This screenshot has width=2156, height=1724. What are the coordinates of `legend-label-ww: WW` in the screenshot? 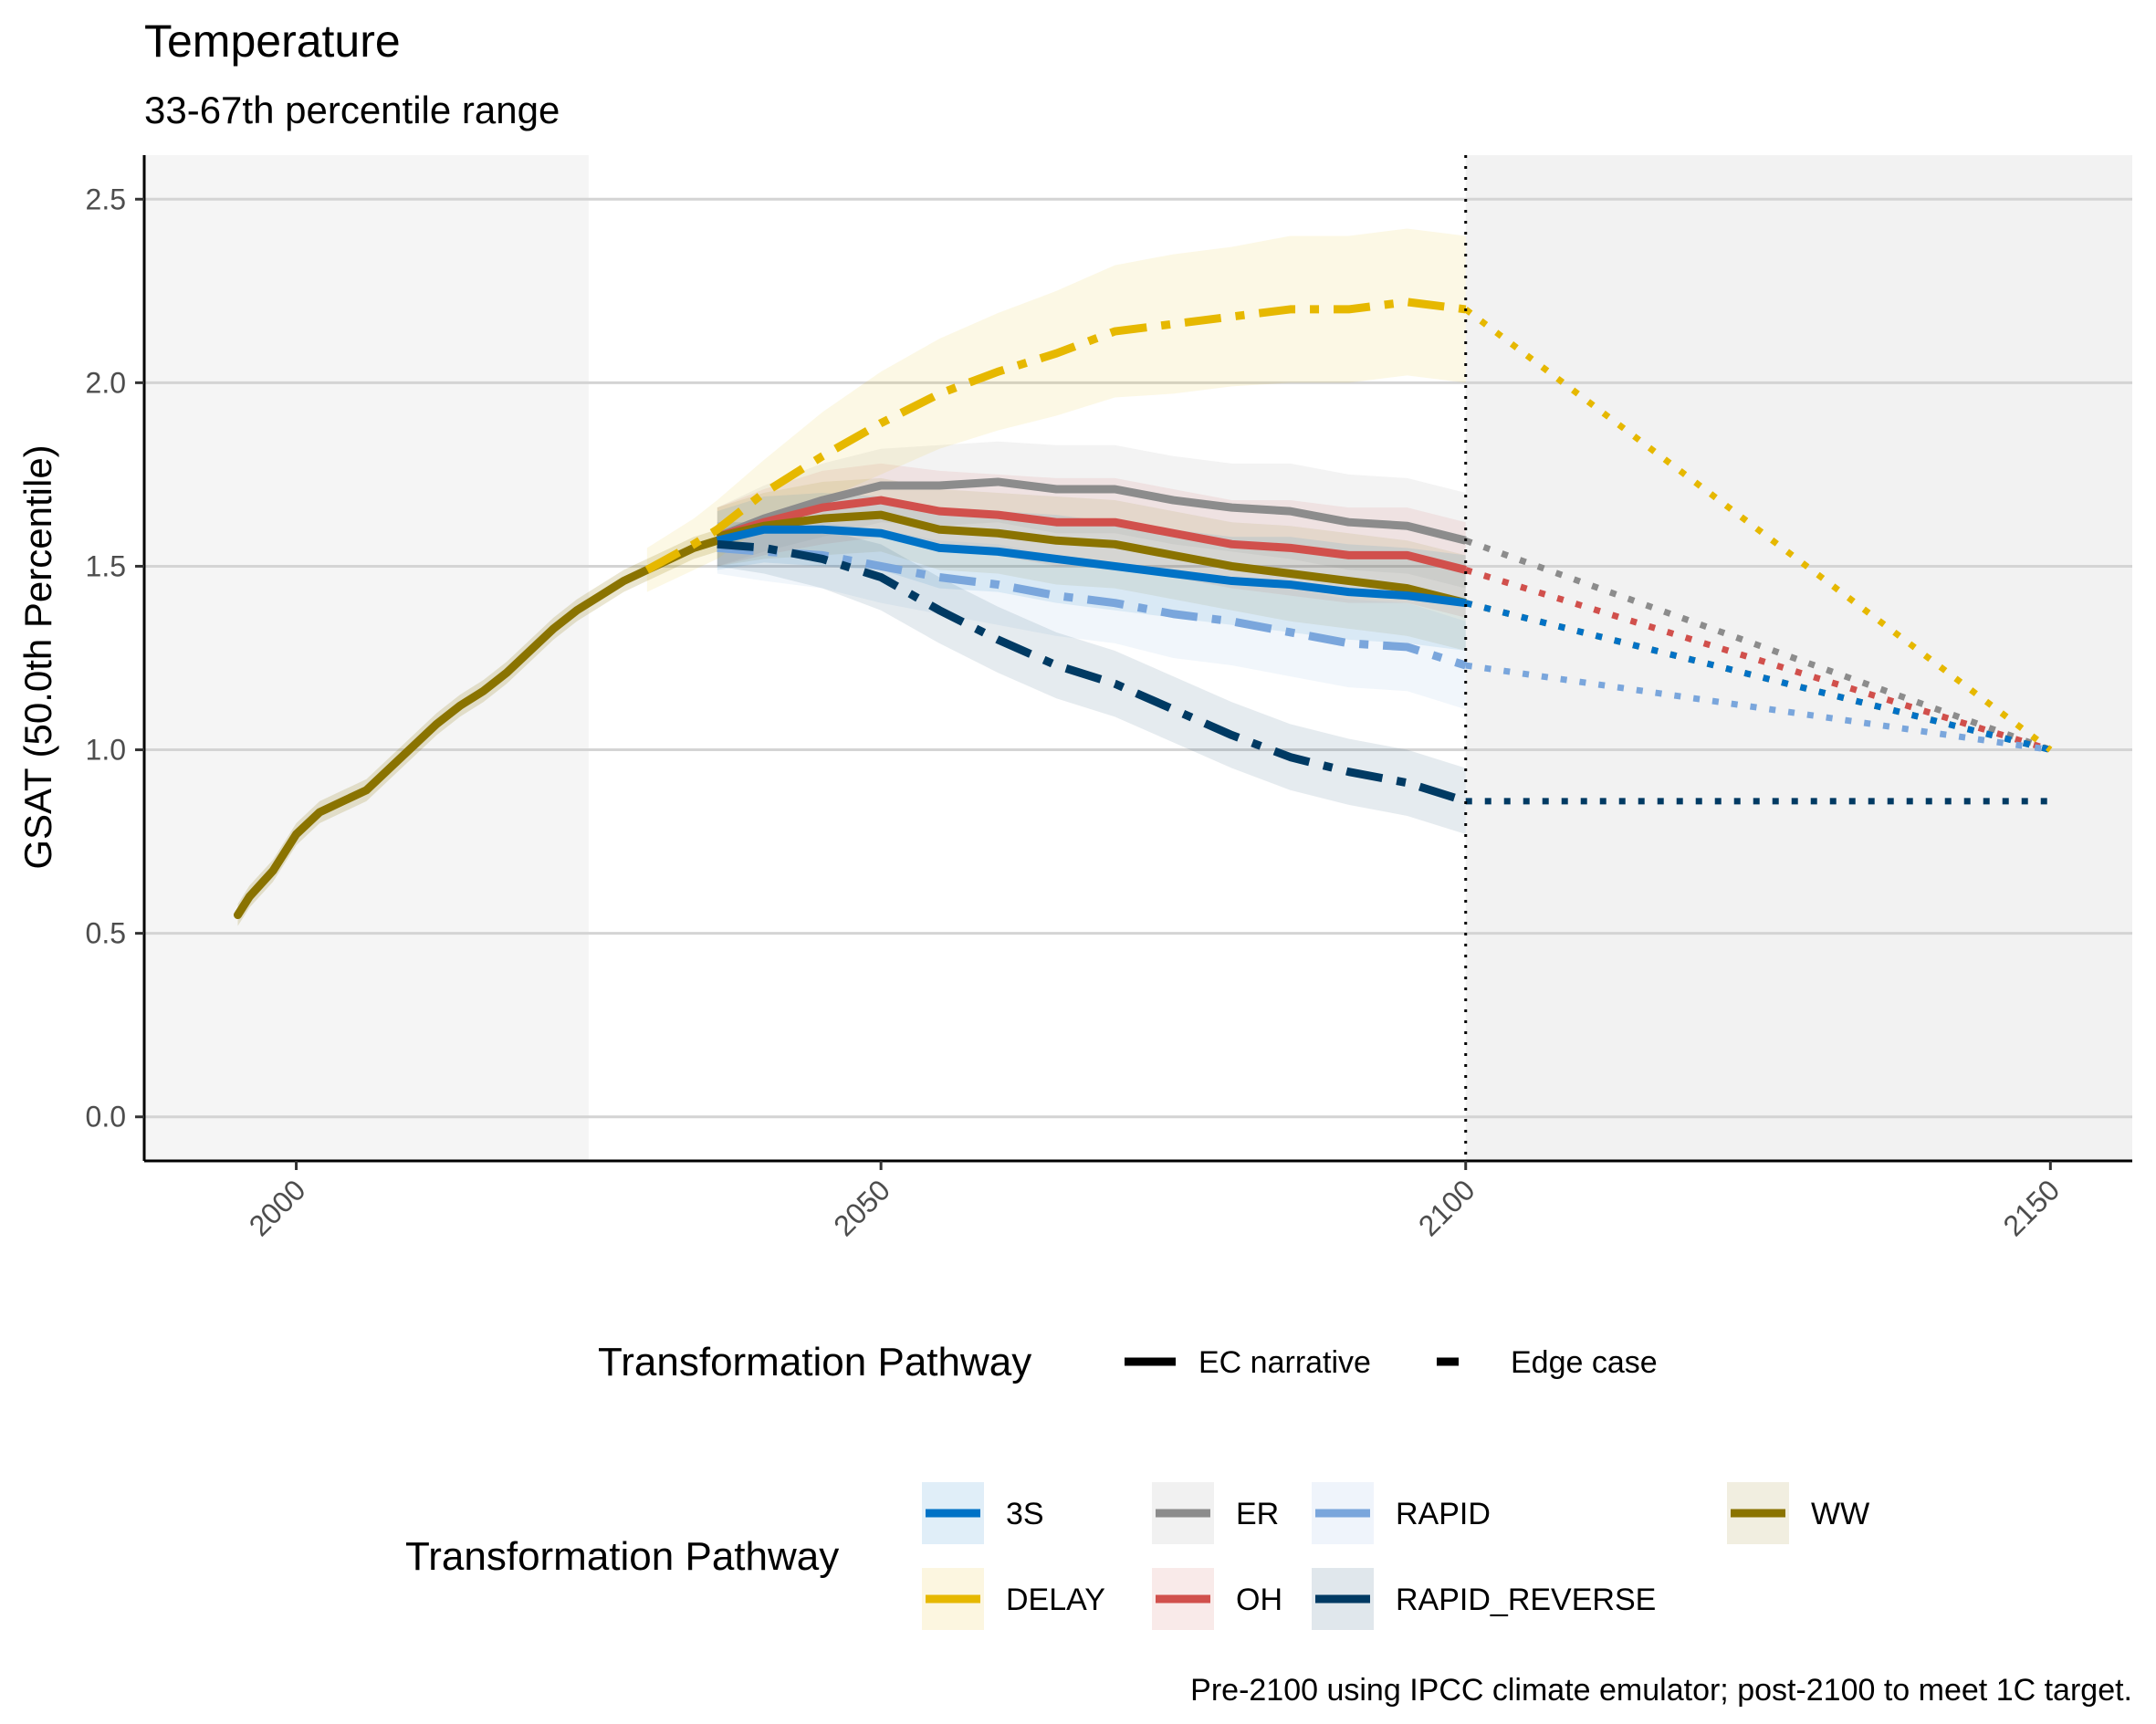 It's located at (1840, 1514).